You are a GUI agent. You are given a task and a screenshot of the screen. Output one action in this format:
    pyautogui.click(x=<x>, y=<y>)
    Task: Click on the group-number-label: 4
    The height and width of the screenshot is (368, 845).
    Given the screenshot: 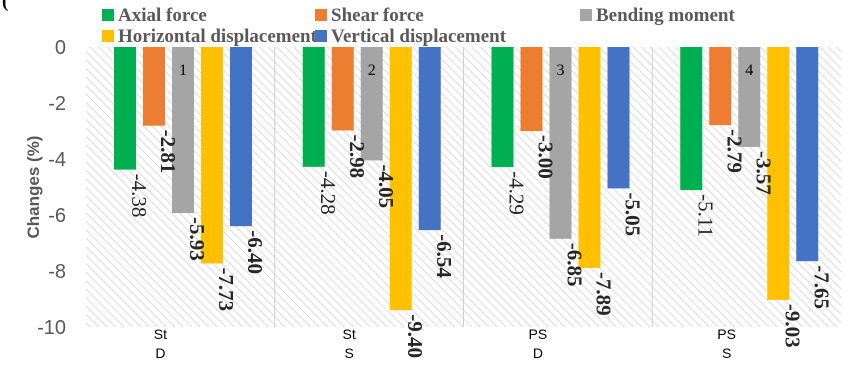 What is the action you would take?
    pyautogui.click(x=749, y=70)
    